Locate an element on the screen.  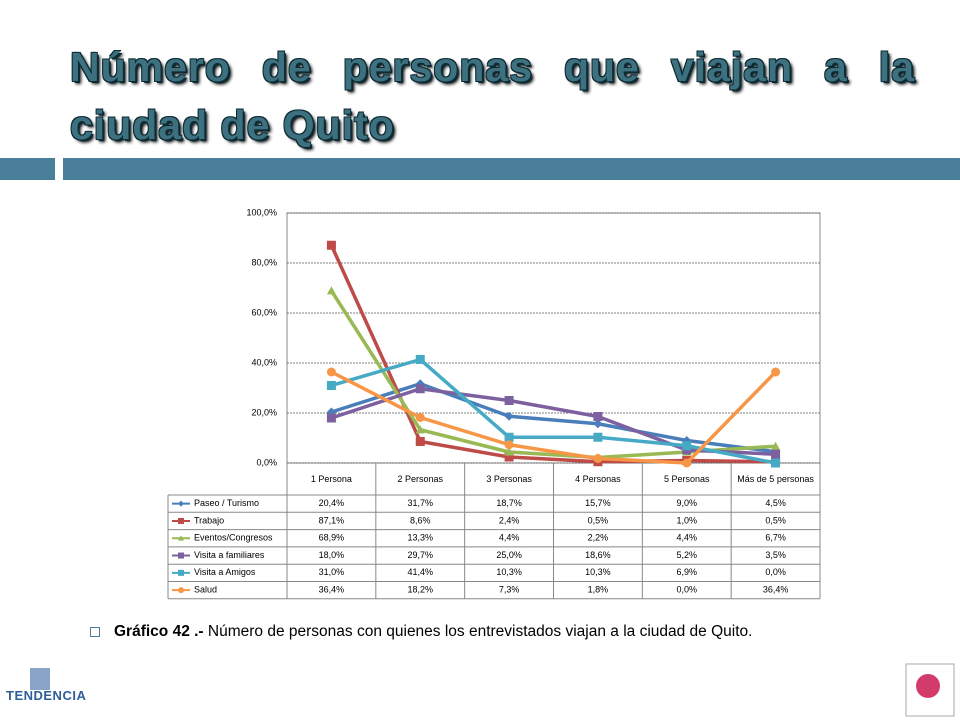
x-tick-label: 2 Personas is located at coordinates (420, 478).